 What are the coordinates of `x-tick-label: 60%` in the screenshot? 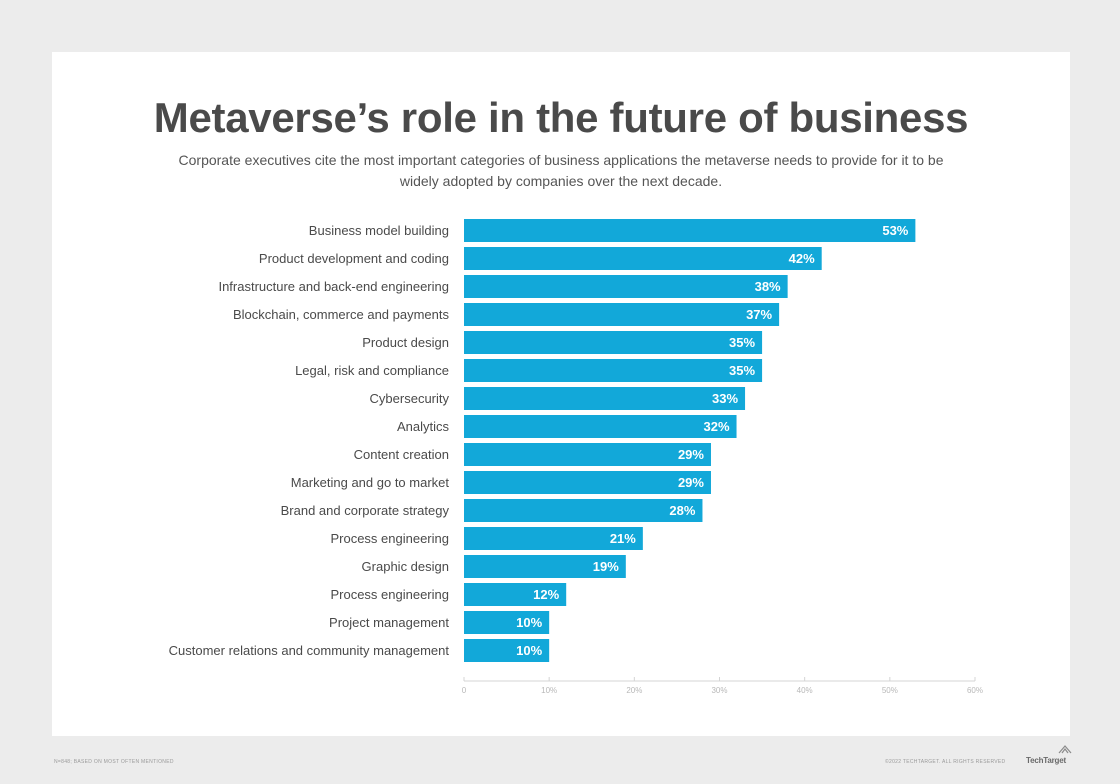 It's located at (975, 690).